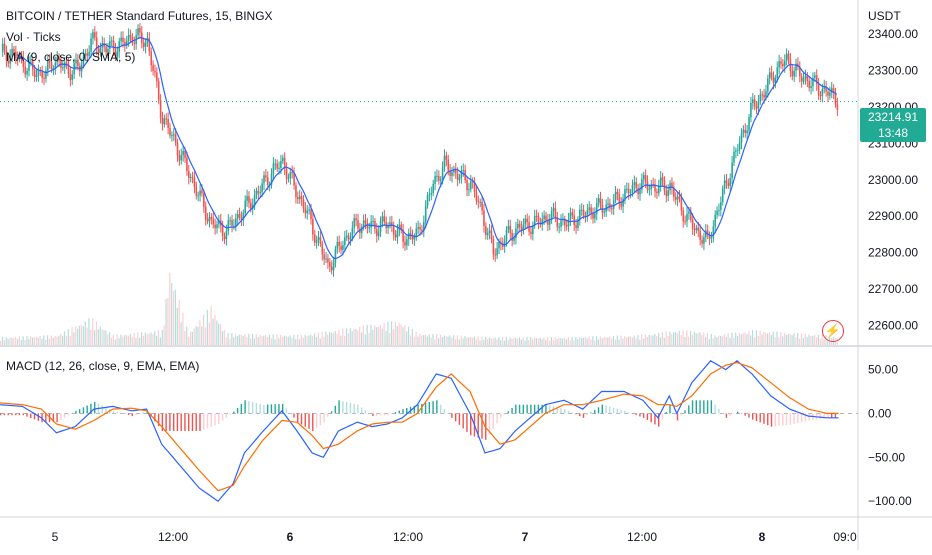 This screenshot has height=555, width=932. I want to click on lightning-icon: ⚡, so click(833, 331).